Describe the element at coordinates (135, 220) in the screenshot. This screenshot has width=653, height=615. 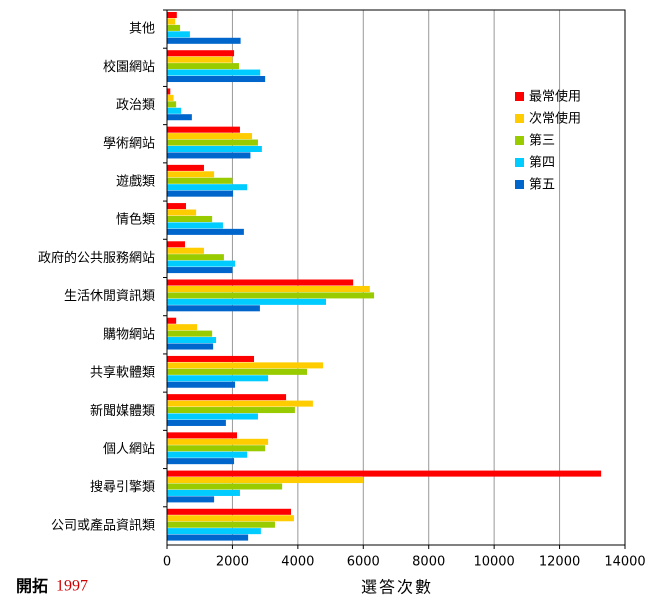
I see `y-tick-label: 情色類` at that location.